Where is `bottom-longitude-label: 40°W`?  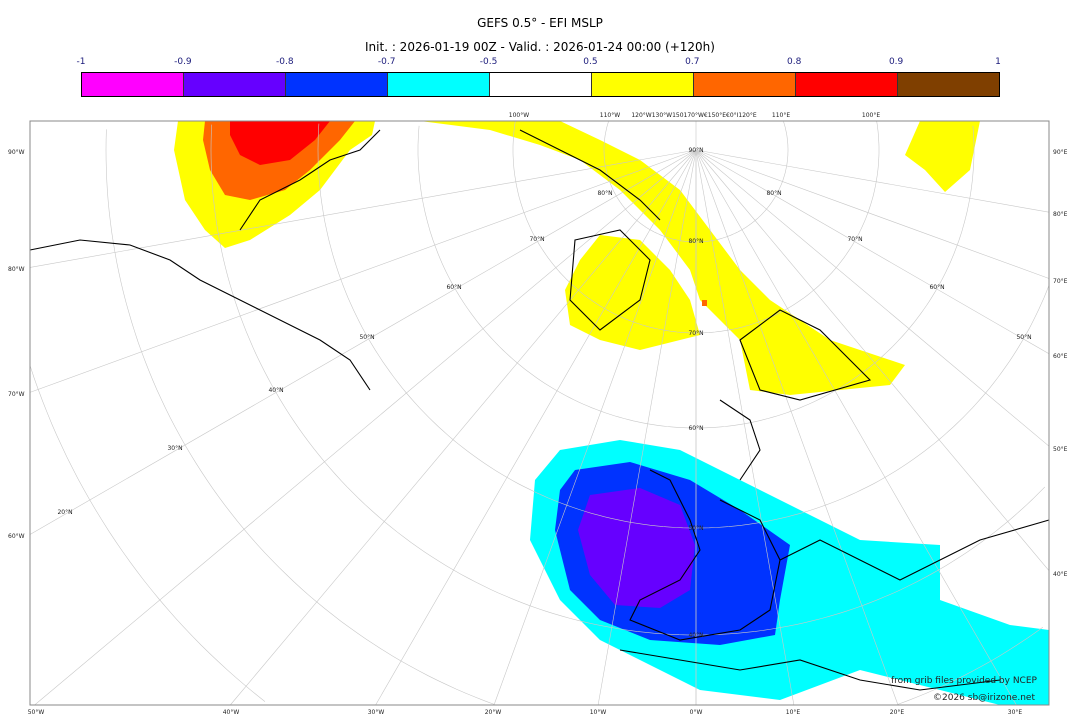
bottom-longitude-label: 40°W is located at coordinates (231, 712).